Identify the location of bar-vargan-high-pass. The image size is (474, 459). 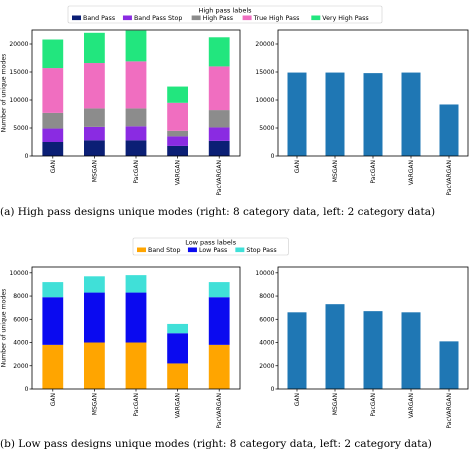
(177, 133).